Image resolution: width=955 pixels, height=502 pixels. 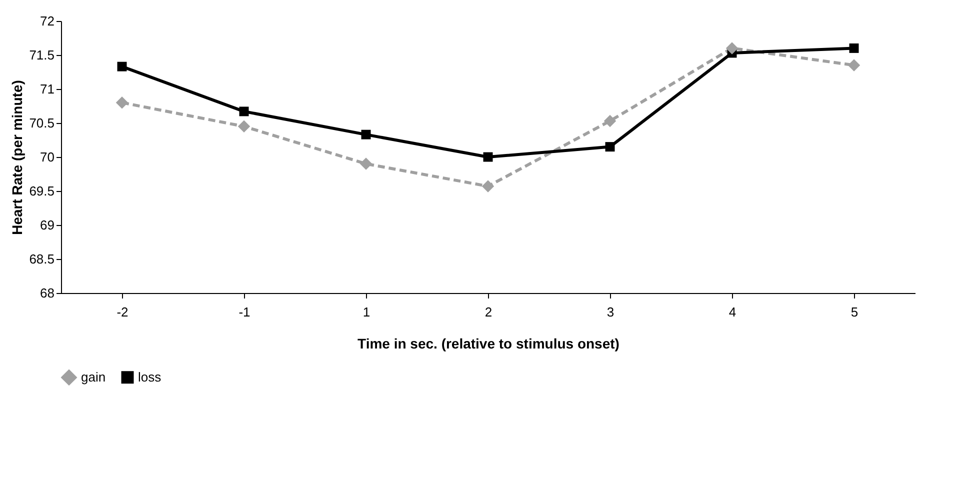 What do you see at coordinates (244, 312) in the screenshot?
I see `x-tick-label: -1` at bounding box center [244, 312].